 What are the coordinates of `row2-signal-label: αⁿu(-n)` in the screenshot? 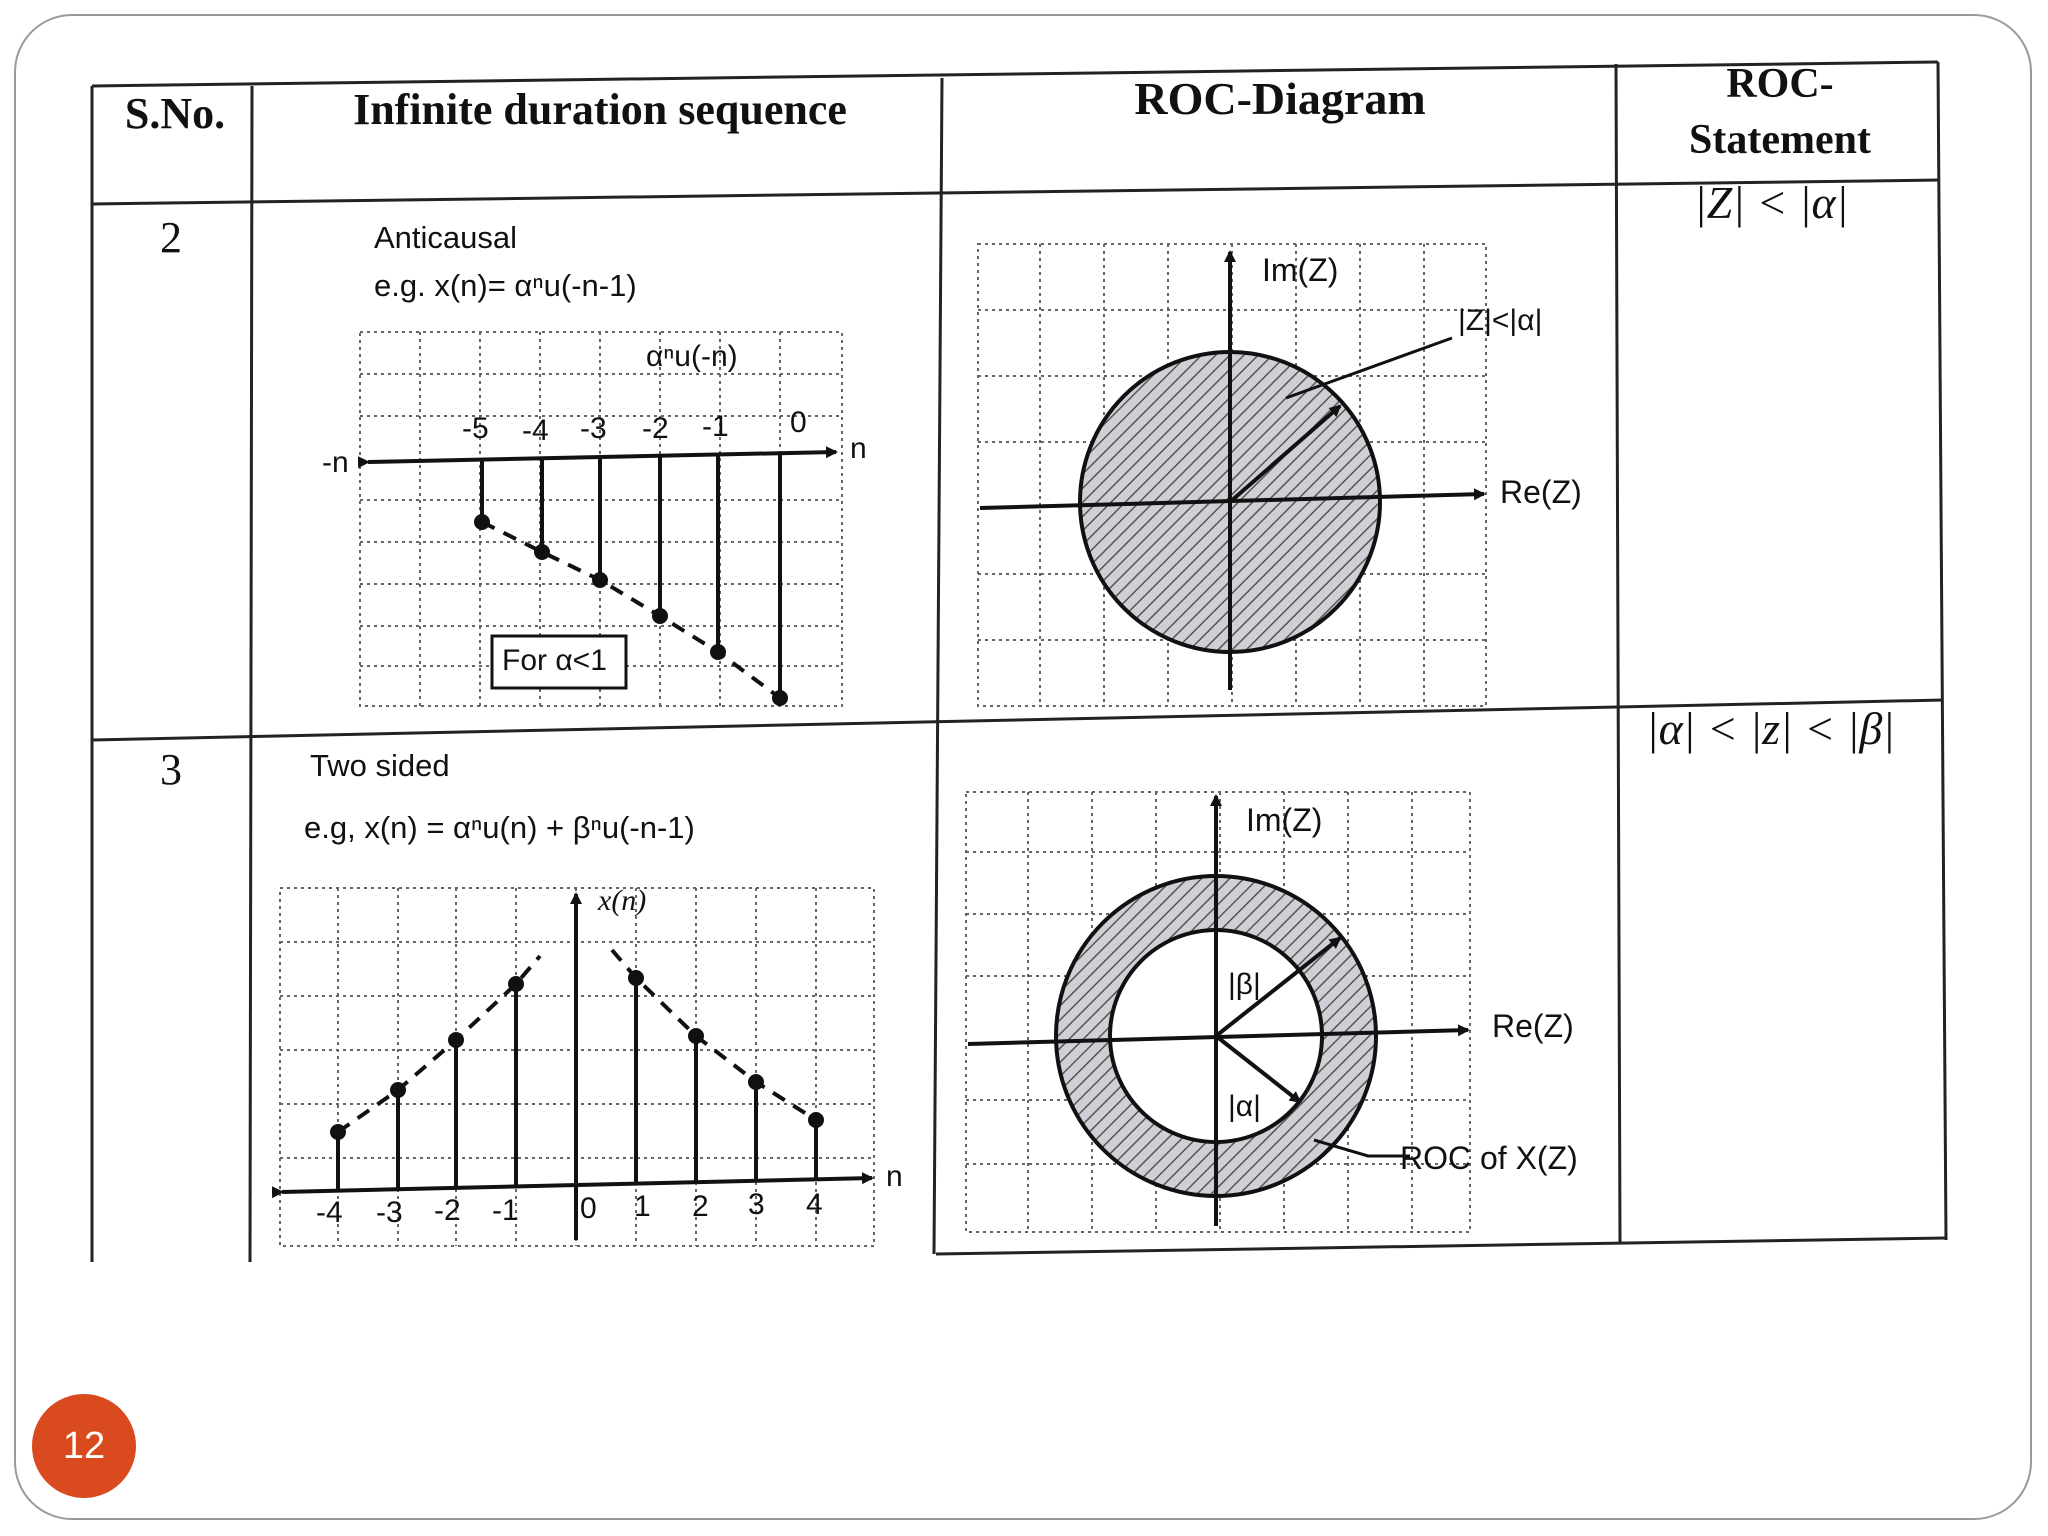 It's located at (692, 356).